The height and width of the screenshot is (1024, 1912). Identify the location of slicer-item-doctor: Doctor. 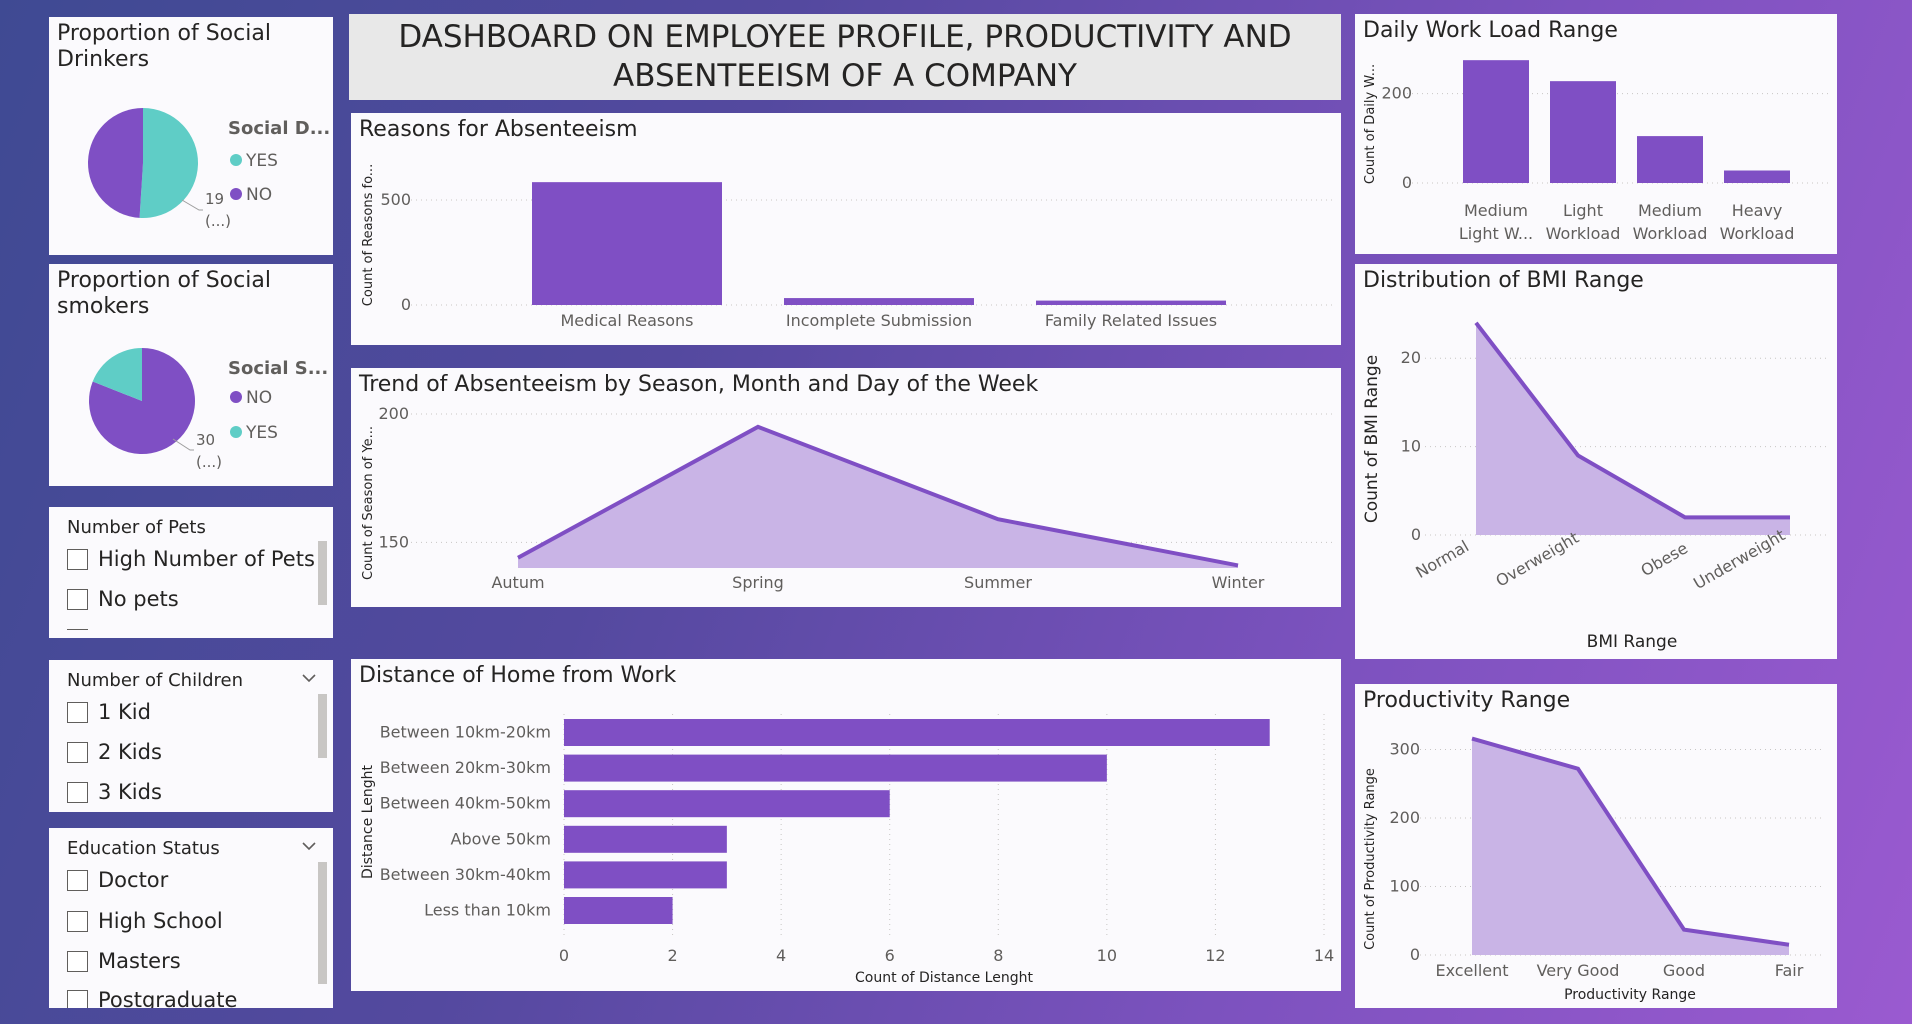
(117, 880).